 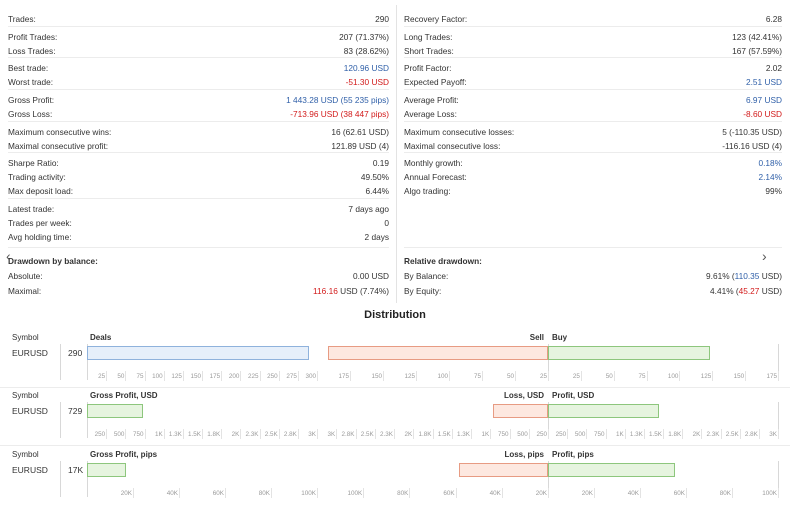 I want to click on tick-label: 75, so click(x=477, y=376).